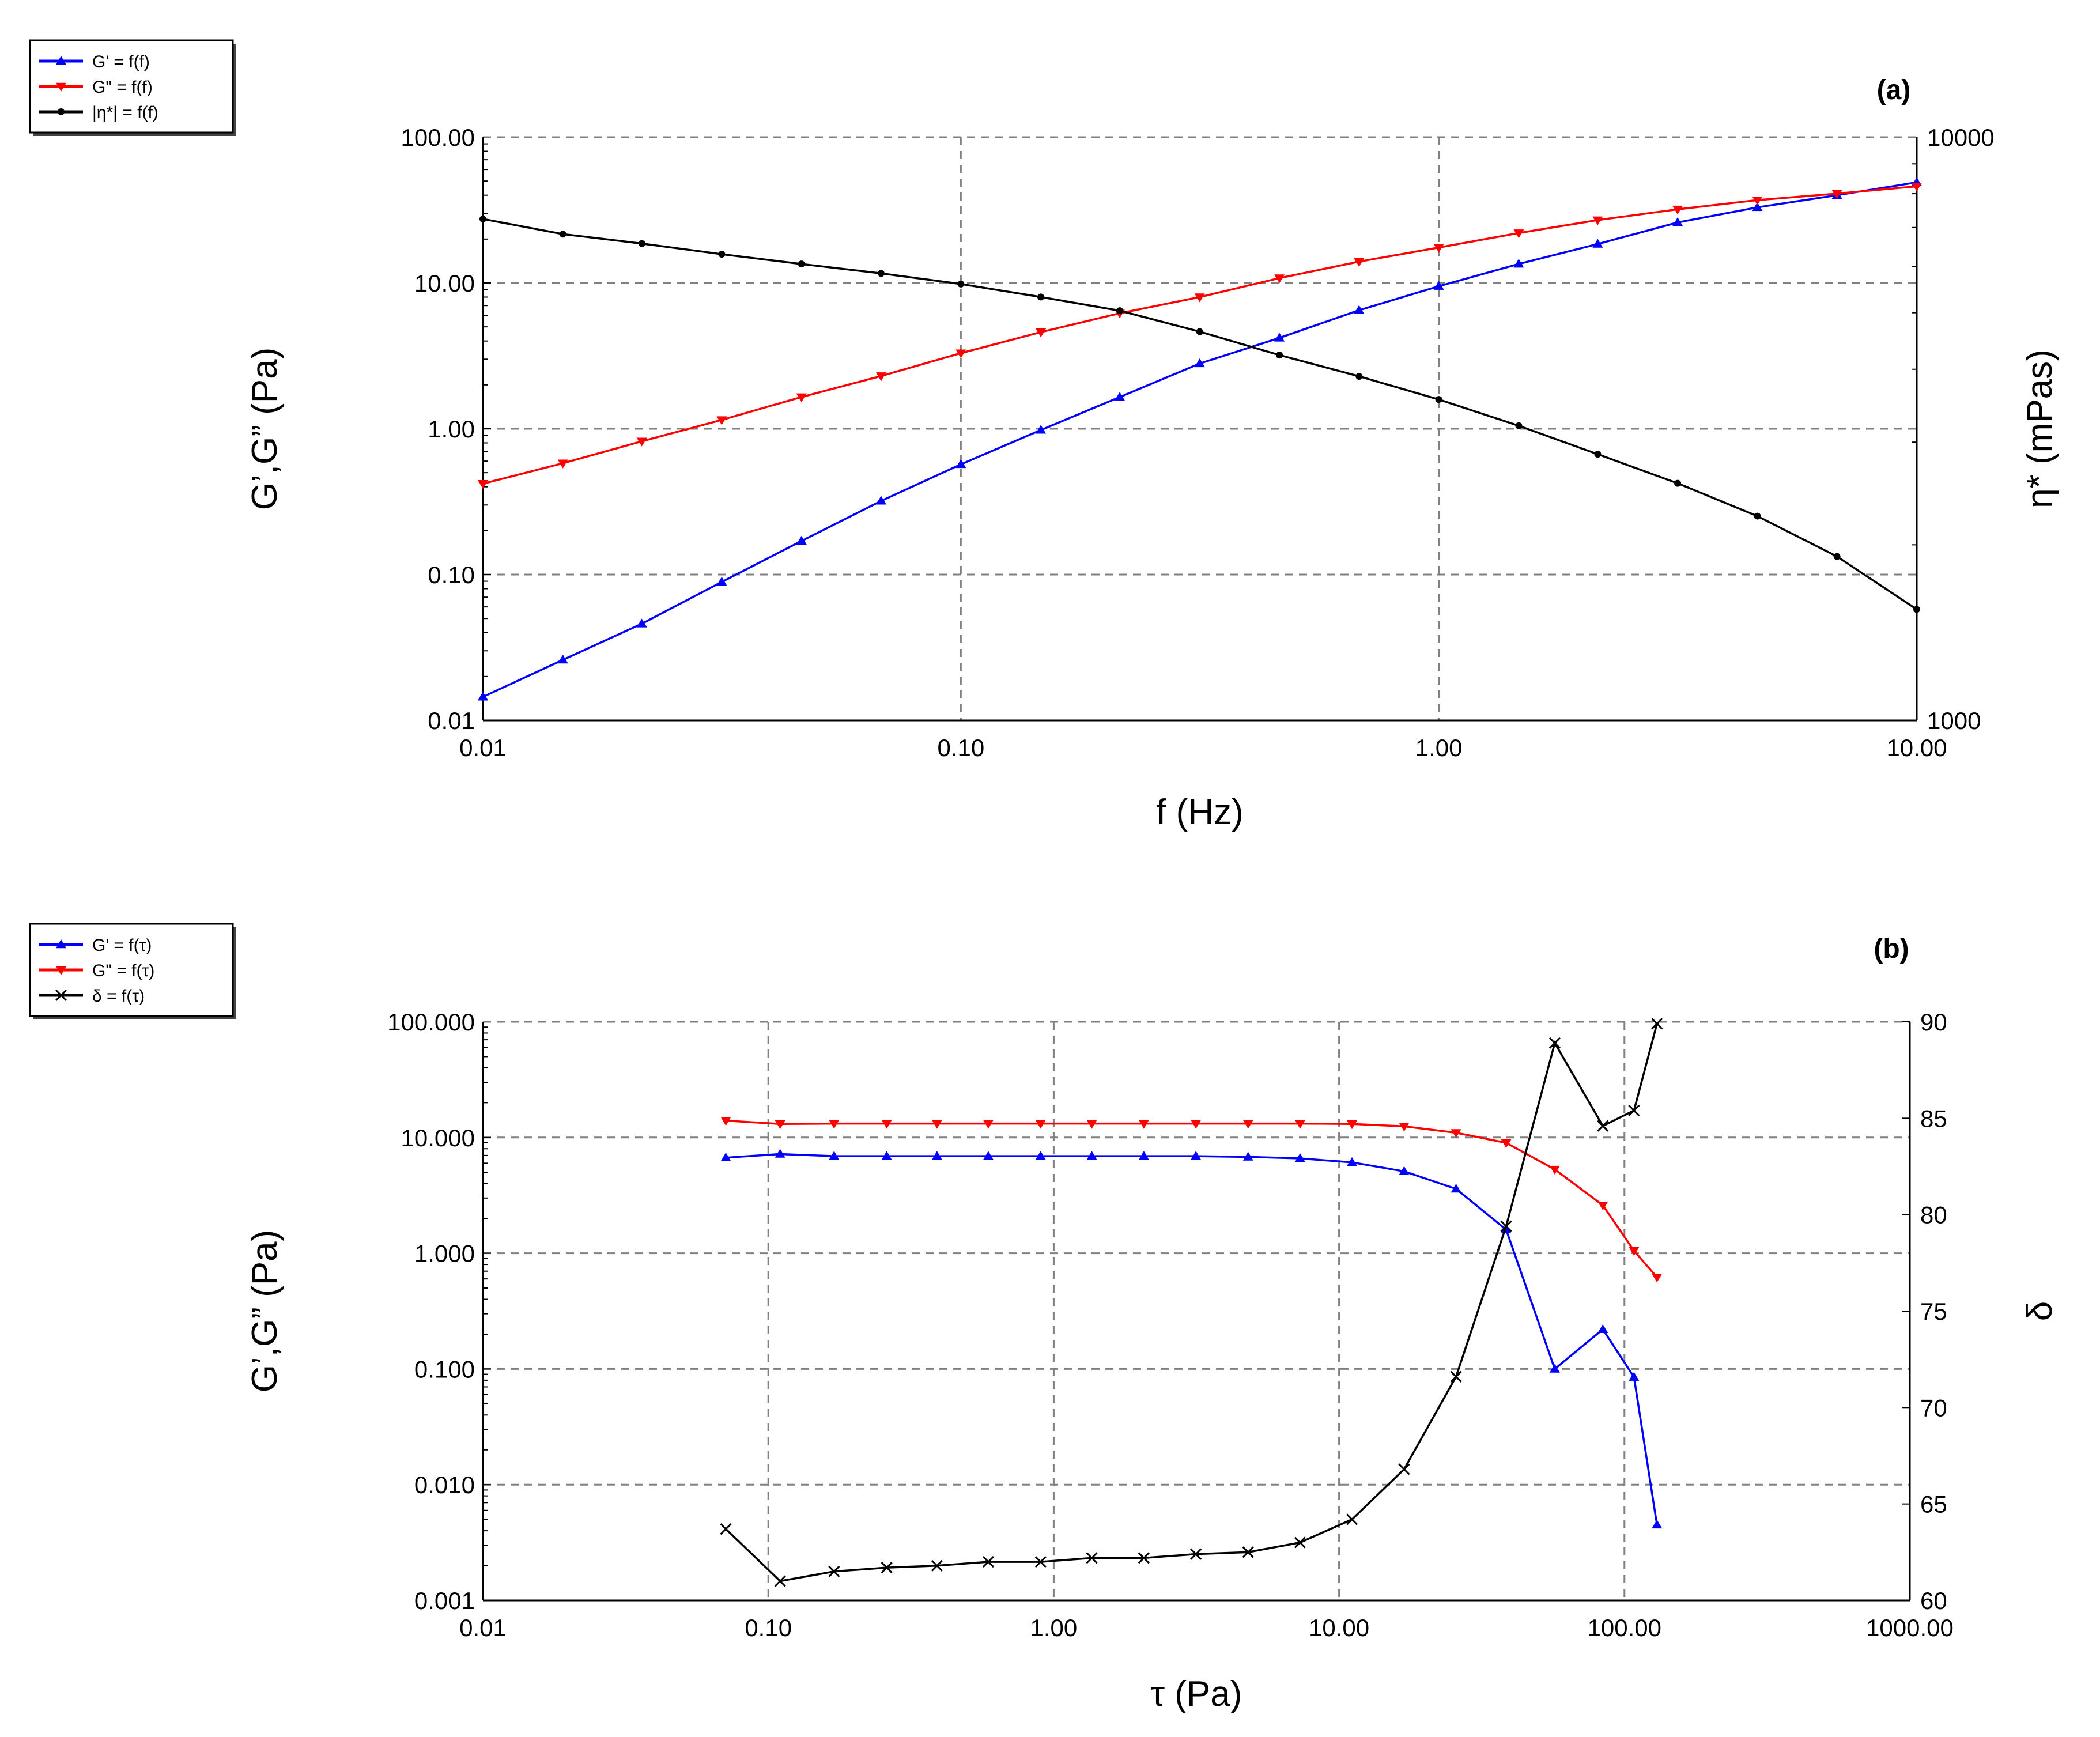 Image resolution: width=2100 pixels, height=1737 pixels. What do you see at coordinates (1933, 1023) in the screenshot?
I see `y2-tick-label: 90` at bounding box center [1933, 1023].